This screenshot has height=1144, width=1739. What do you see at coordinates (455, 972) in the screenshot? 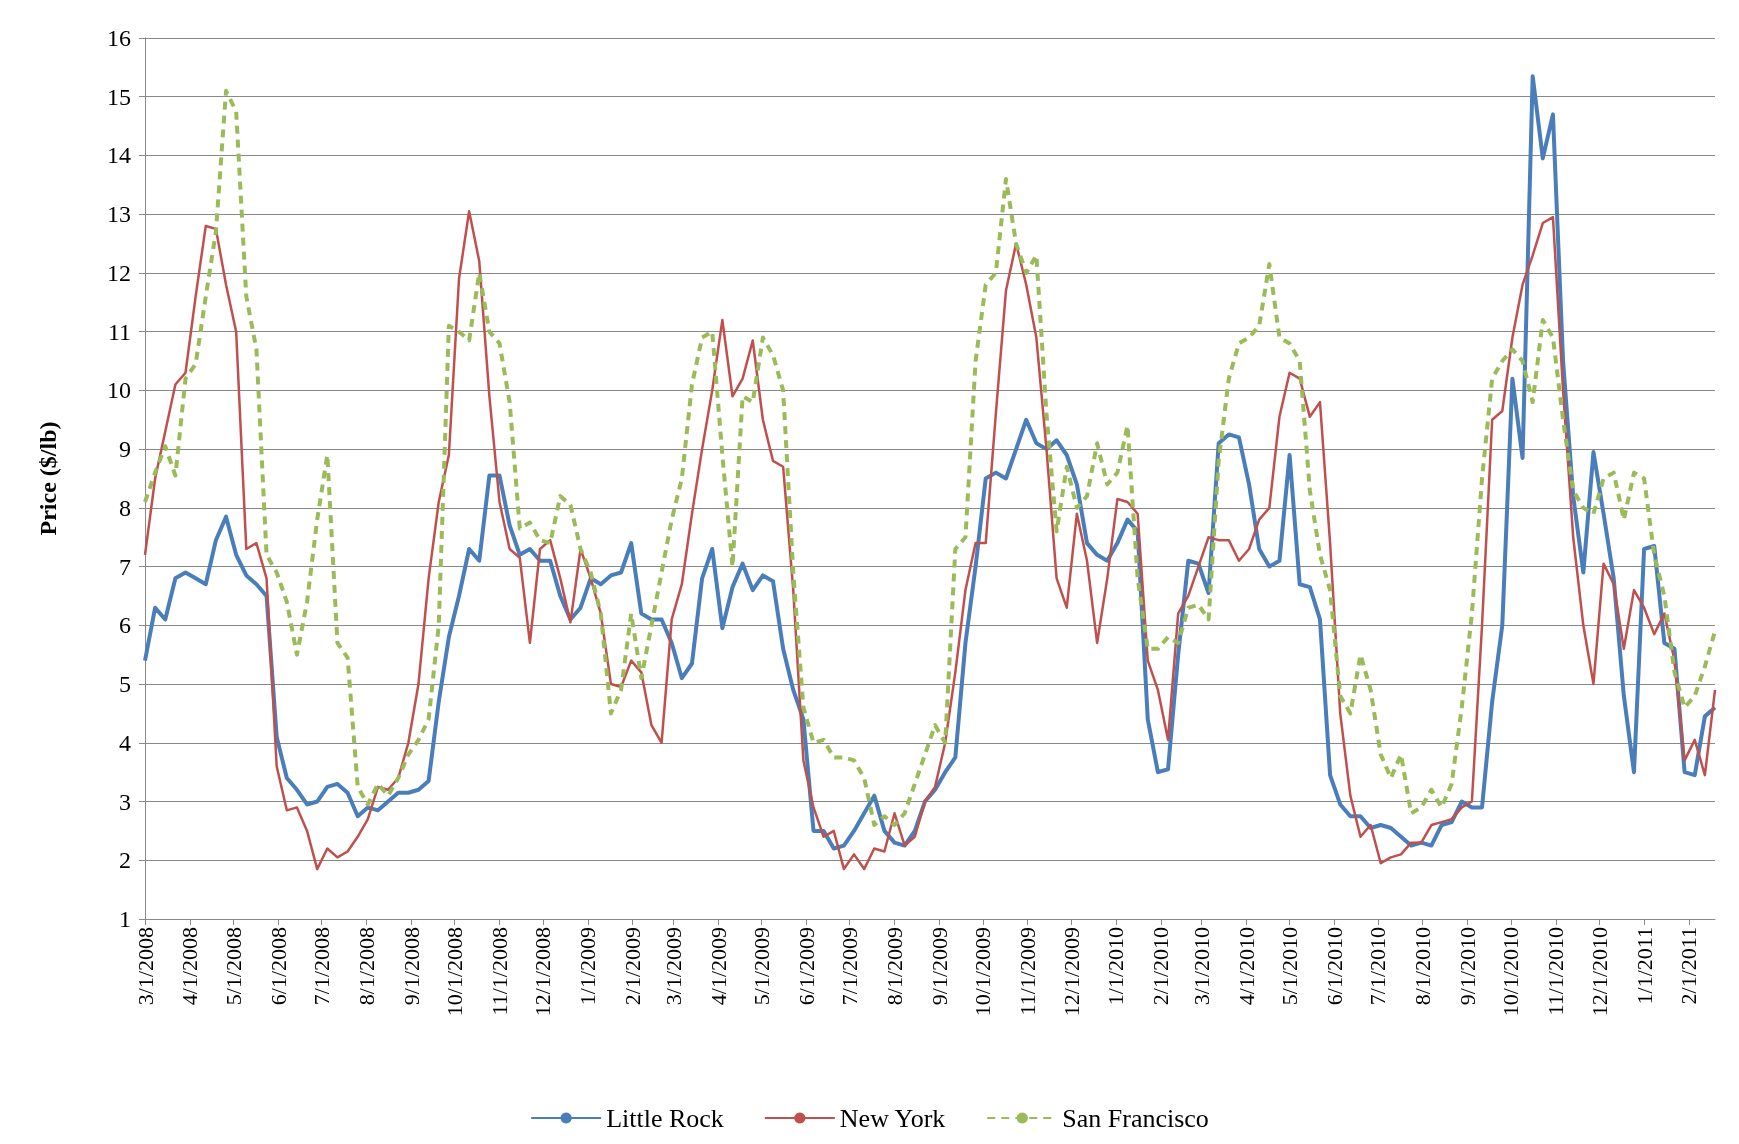
I see `x-tick-label: 10/1/2008` at bounding box center [455, 972].